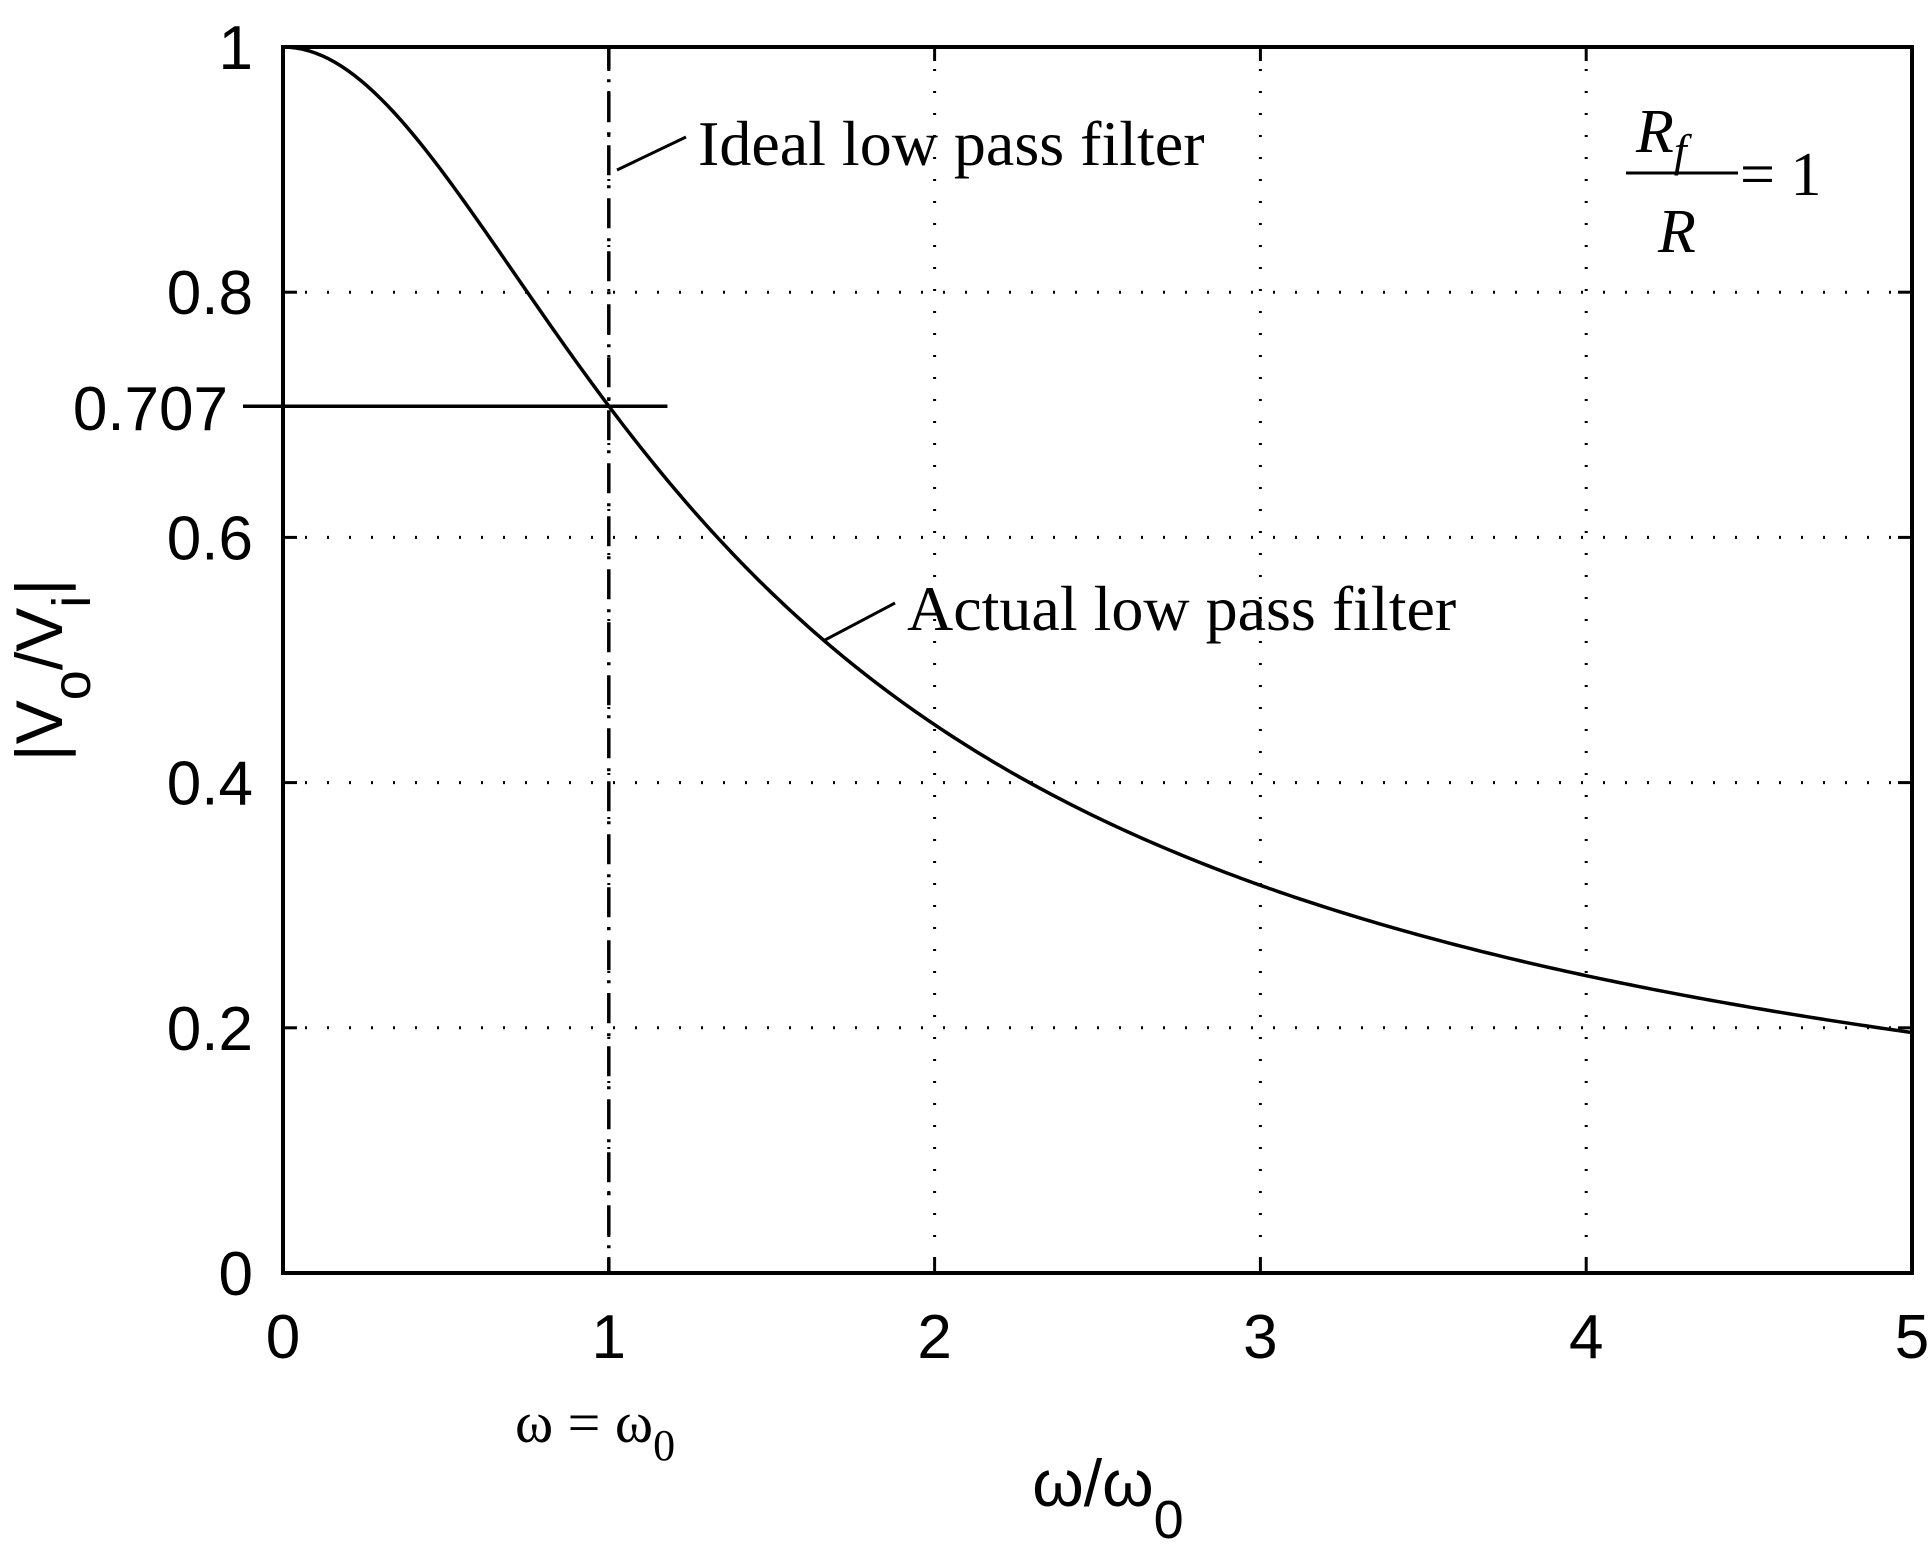 This screenshot has width=1932, height=1563. Describe the element at coordinates (1723, 182) in the screenshot. I see `resistor-ratio-label: Rf R = 1` at that location.